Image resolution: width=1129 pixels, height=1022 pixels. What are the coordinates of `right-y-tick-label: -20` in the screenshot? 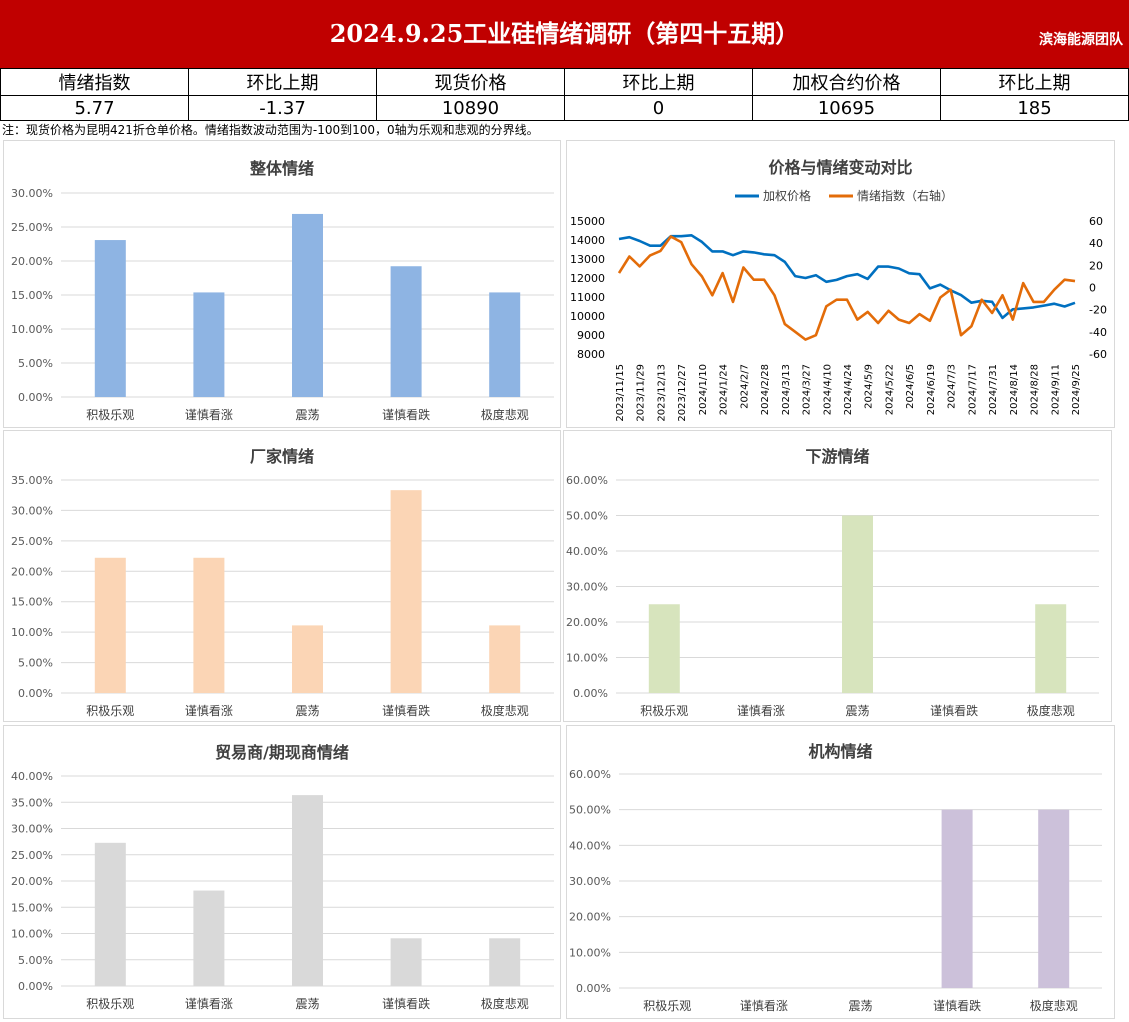 It's located at (1098, 310).